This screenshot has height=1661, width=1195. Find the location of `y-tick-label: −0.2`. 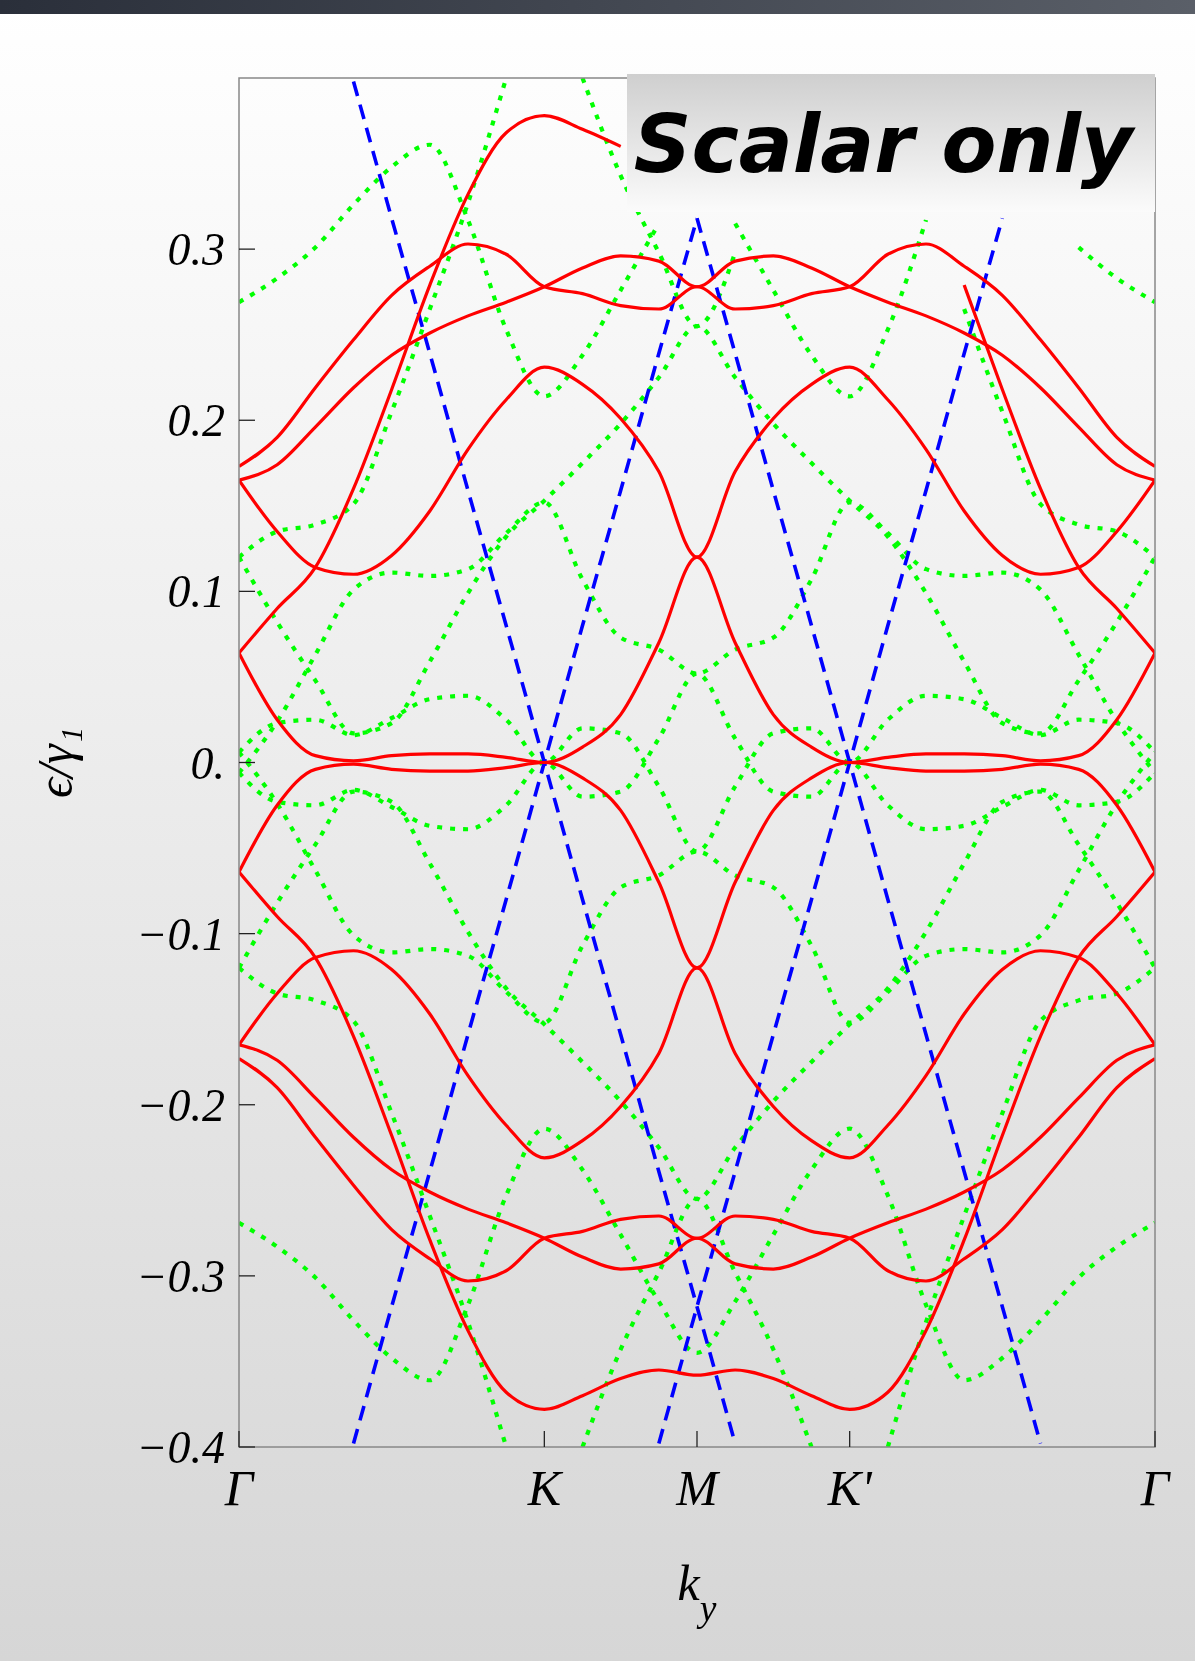

y-tick-label: −0.2 is located at coordinates (180, 1105).